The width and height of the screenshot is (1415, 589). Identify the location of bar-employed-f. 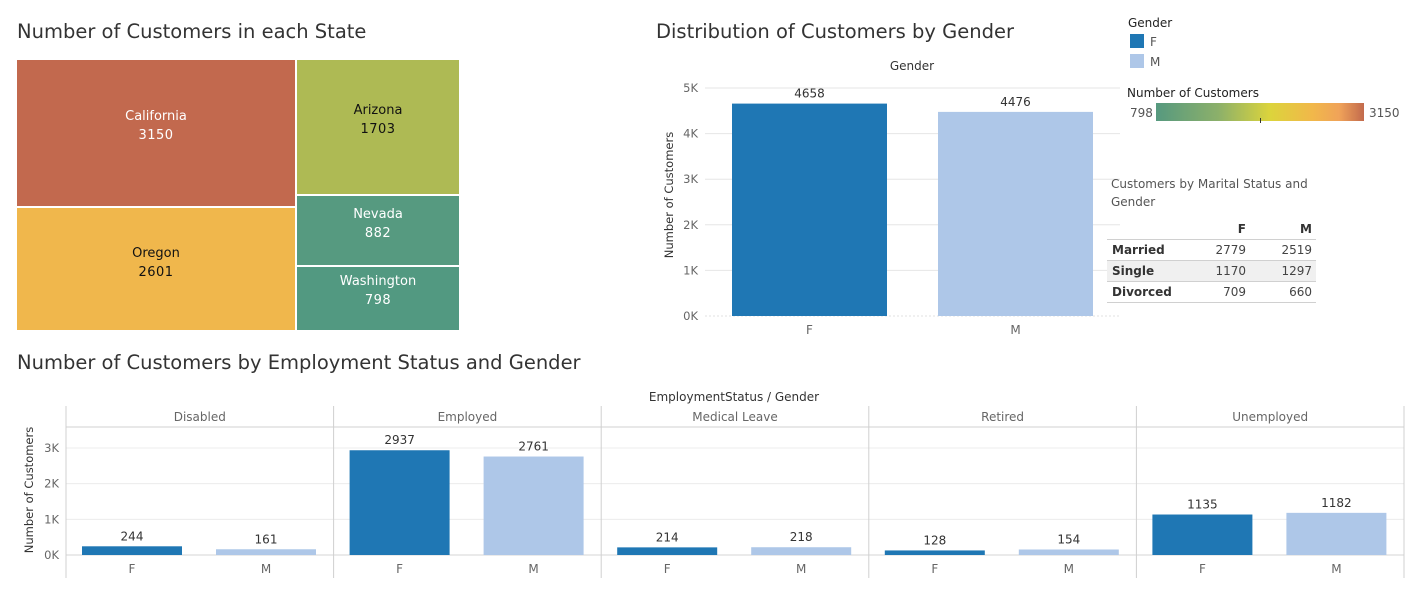
(400, 502).